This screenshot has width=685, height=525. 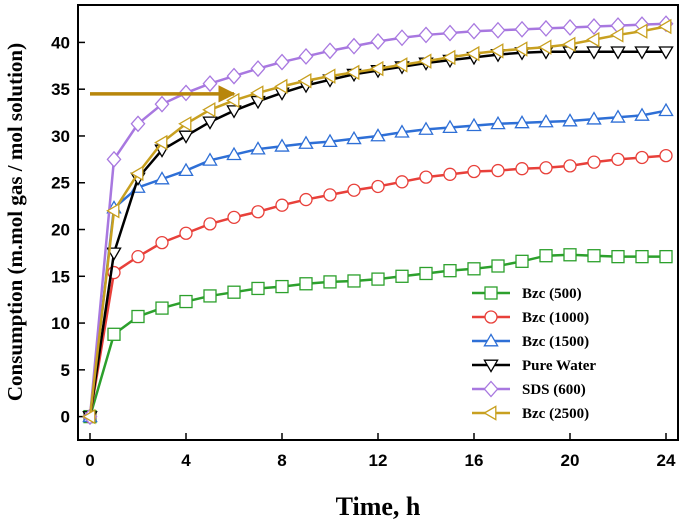 I want to click on x-tick-label-1: 4, so click(x=186, y=460).